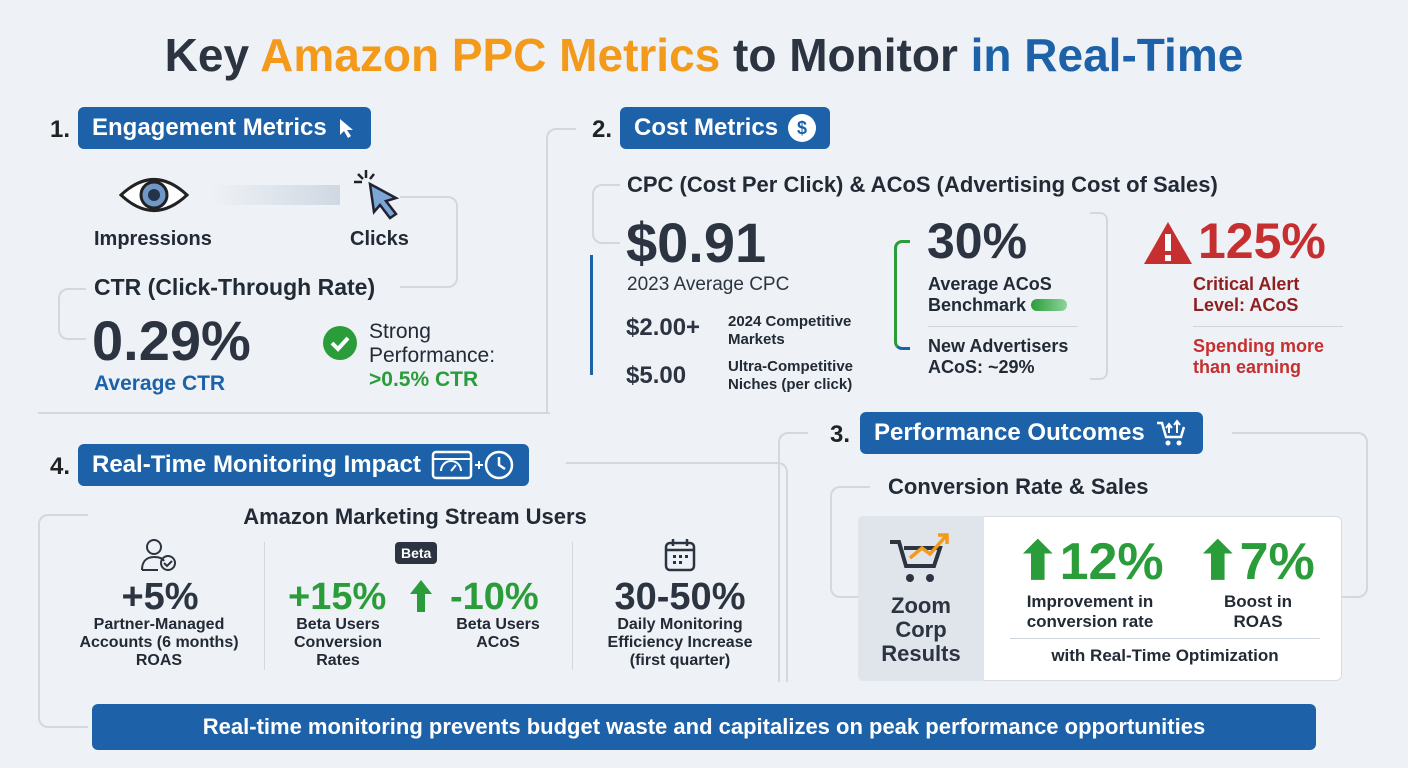 Image resolution: width=1408 pixels, height=768 pixels. I want to click on outcomes-subtitle: Conversion Rate & Sales, so click(1018, 486).